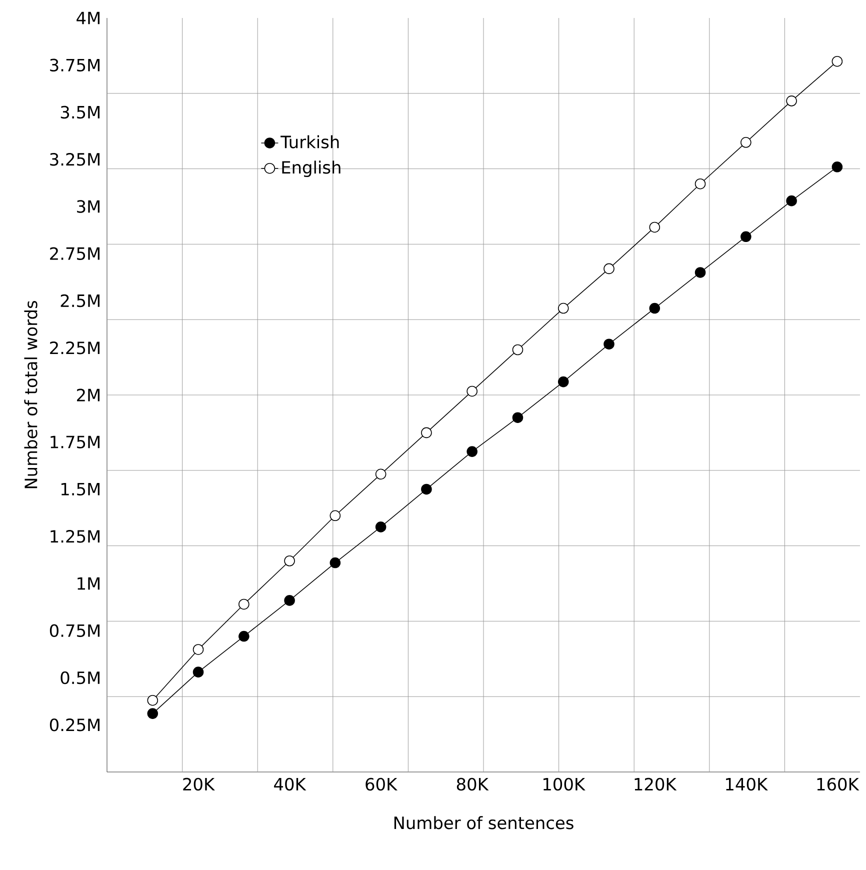 This screenshot has width=866, height=870. I want to click on x-tick-label: 60K, so click(382, 784).